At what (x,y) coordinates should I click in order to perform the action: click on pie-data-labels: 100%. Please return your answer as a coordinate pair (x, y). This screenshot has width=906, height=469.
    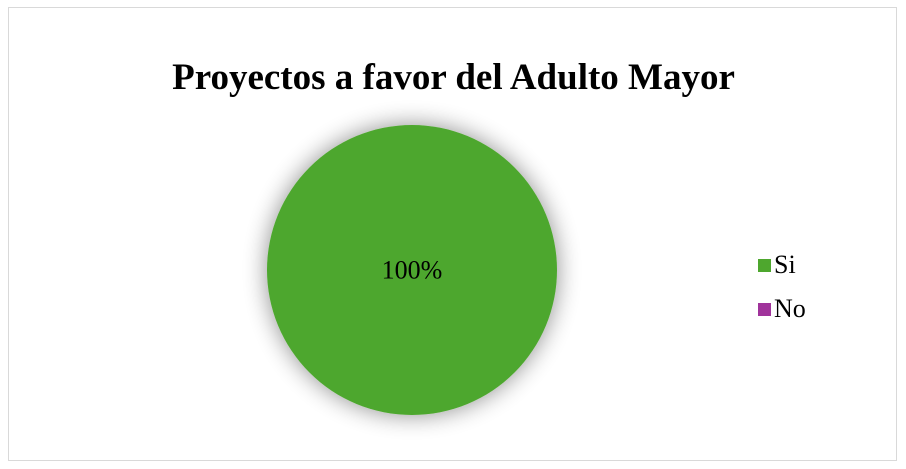
    Looking at the image, I should click on (412, 270).